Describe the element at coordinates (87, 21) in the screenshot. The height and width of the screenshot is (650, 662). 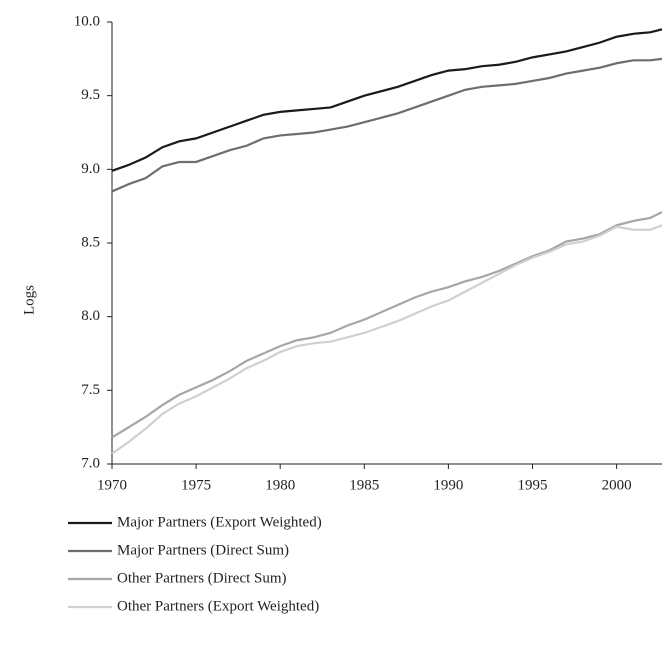
I see `y-tick-label: 10.0` at that location.